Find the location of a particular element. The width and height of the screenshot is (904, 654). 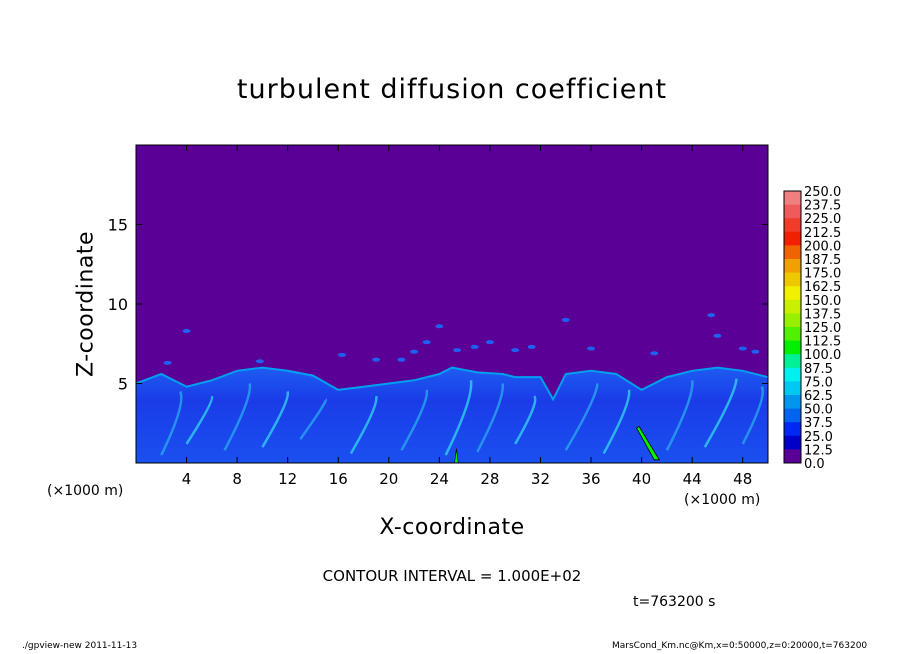

x-unit-label: (×1000 m) is located at coordinates (85, 491).